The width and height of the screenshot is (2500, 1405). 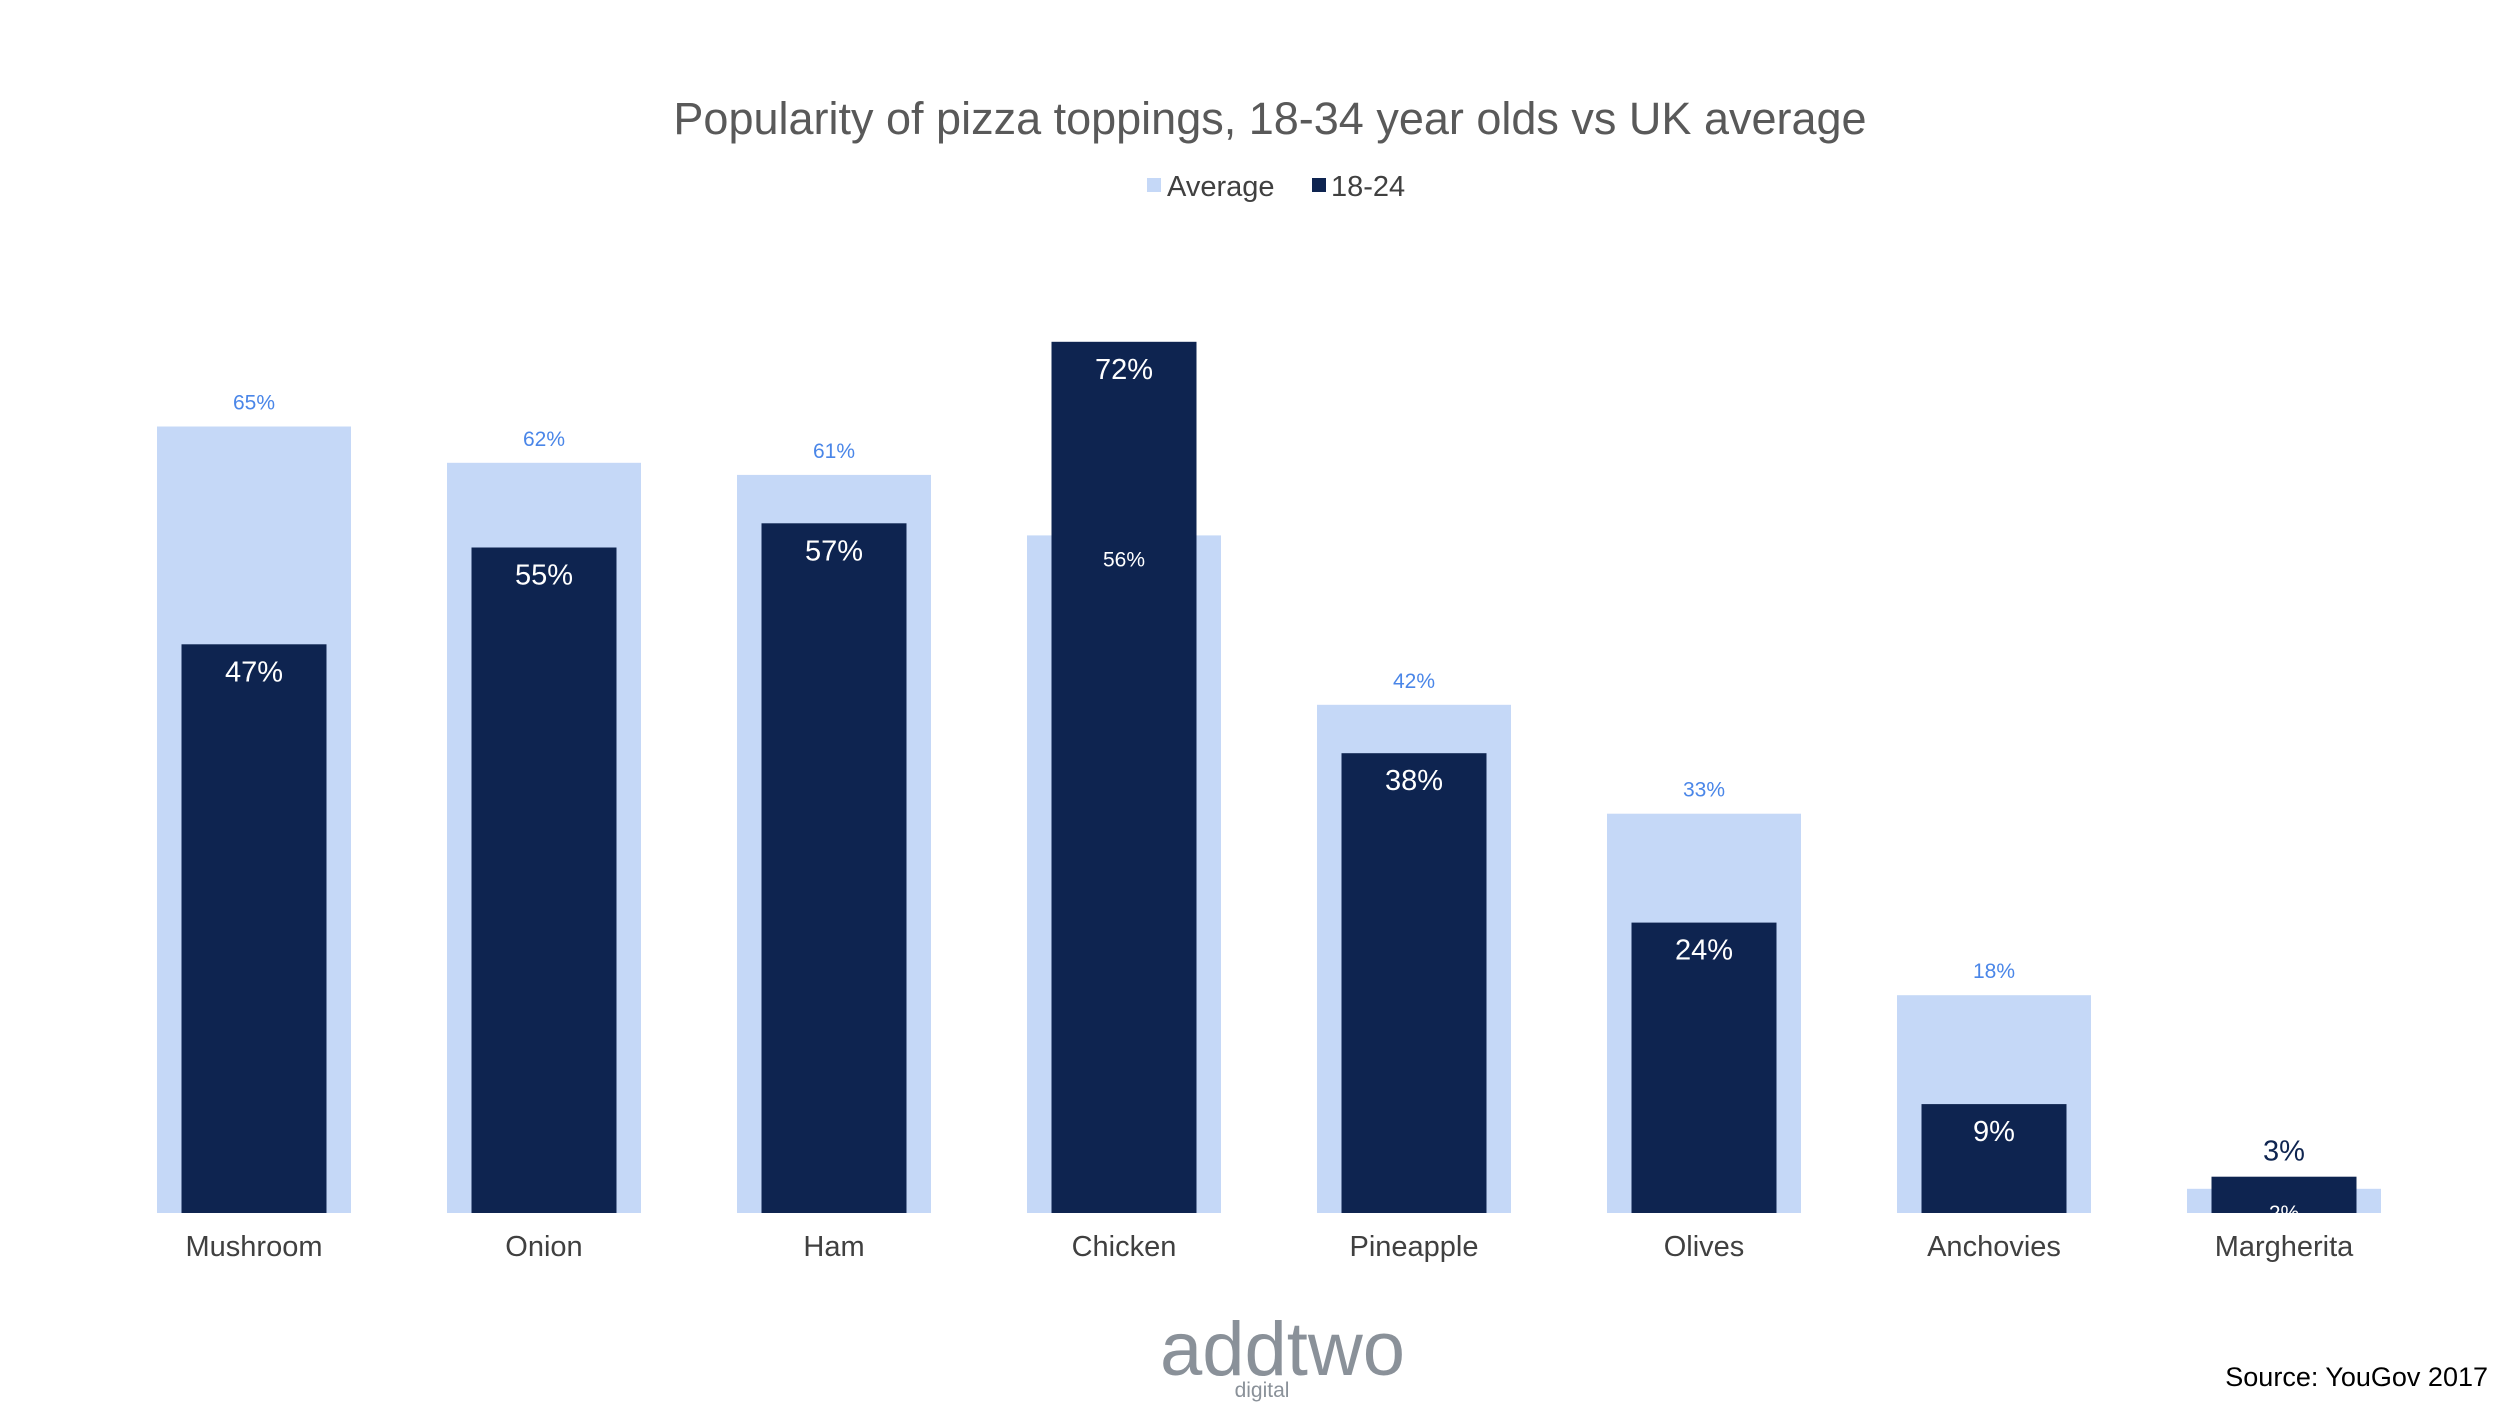 What do you see at coordinates (1124, 777) in the screenshot?
I see `bar-18-24-chicken` at bounding box center [1124, 777].